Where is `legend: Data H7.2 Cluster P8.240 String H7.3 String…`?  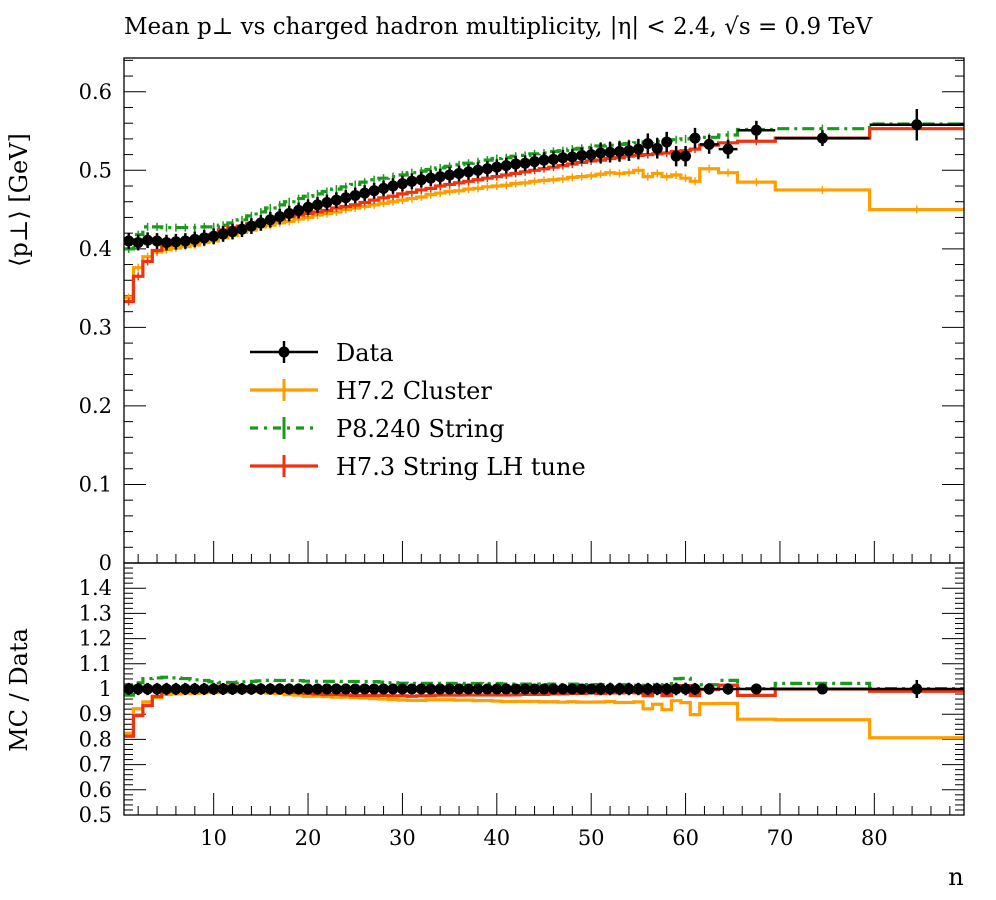
legend: Data H7.2 Cluster P8.240 String H7.3 String… is located at coordinates (418, 410).